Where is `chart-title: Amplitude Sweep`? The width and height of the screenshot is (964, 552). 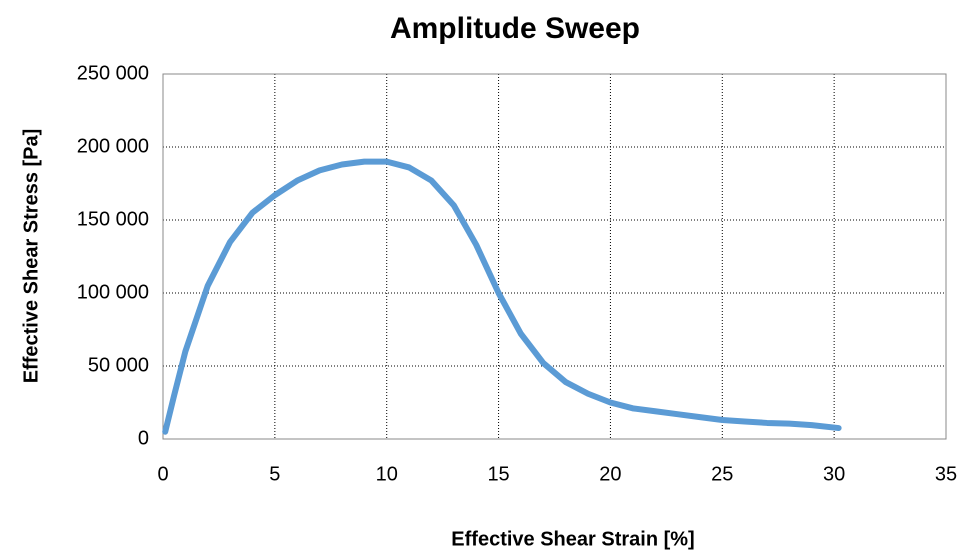 chart-title: Amplitude Sweep is located at coordinates (515, 28).